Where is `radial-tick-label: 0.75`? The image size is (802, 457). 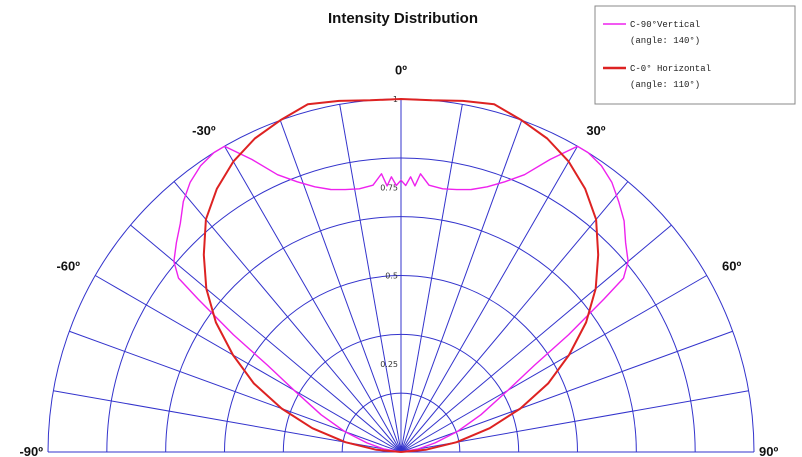 radial-tick-label: 0.75 is located at coordinates (389, 187).